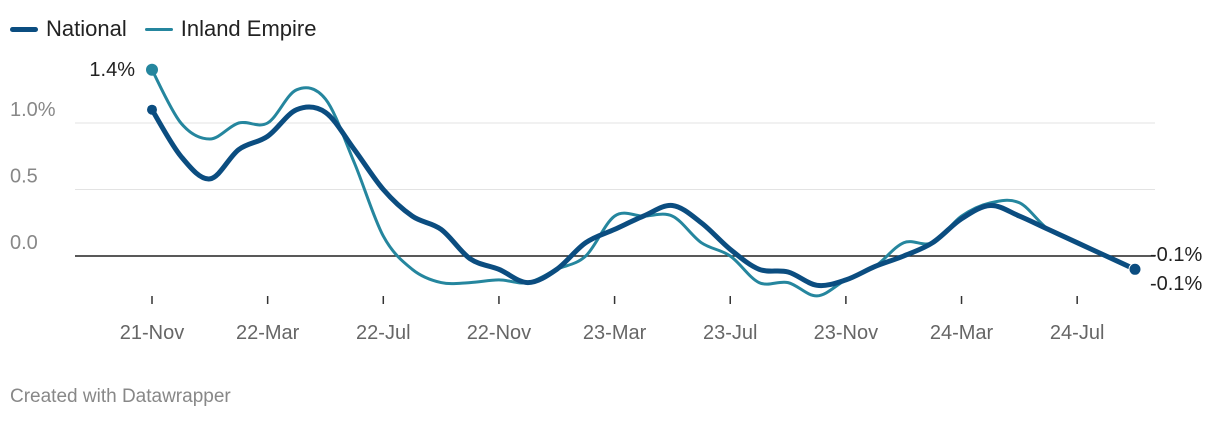 The width and height of the screenshot is (1220, 424). What do you see at coordinates (152, 69) in the screenshot?
I see `start-point-inland-empire` at bounding box center [152, 69].